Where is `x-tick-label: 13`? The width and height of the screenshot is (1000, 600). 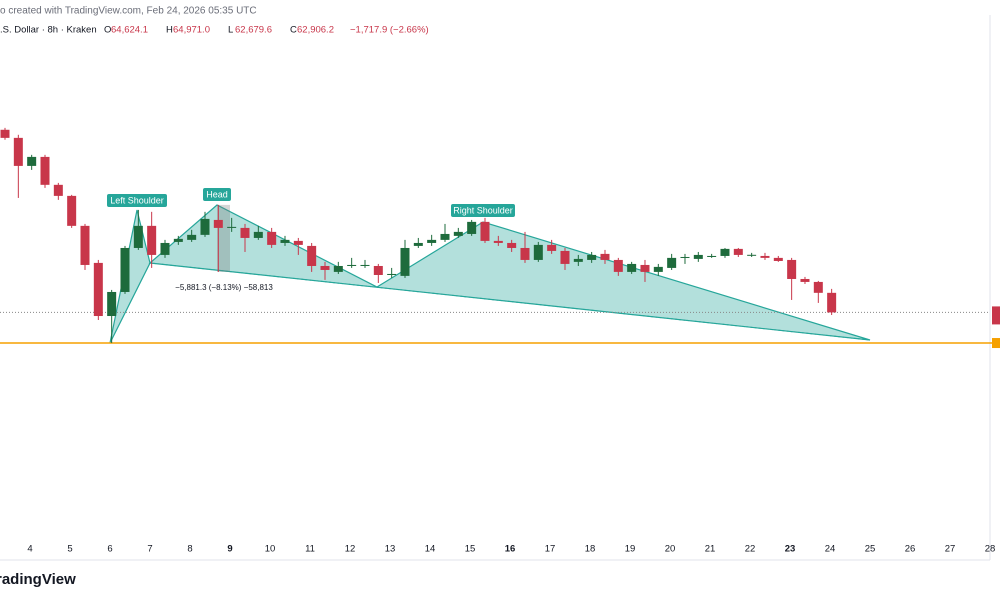
x-tick-label: 13 is located at coordinates (390, 549).